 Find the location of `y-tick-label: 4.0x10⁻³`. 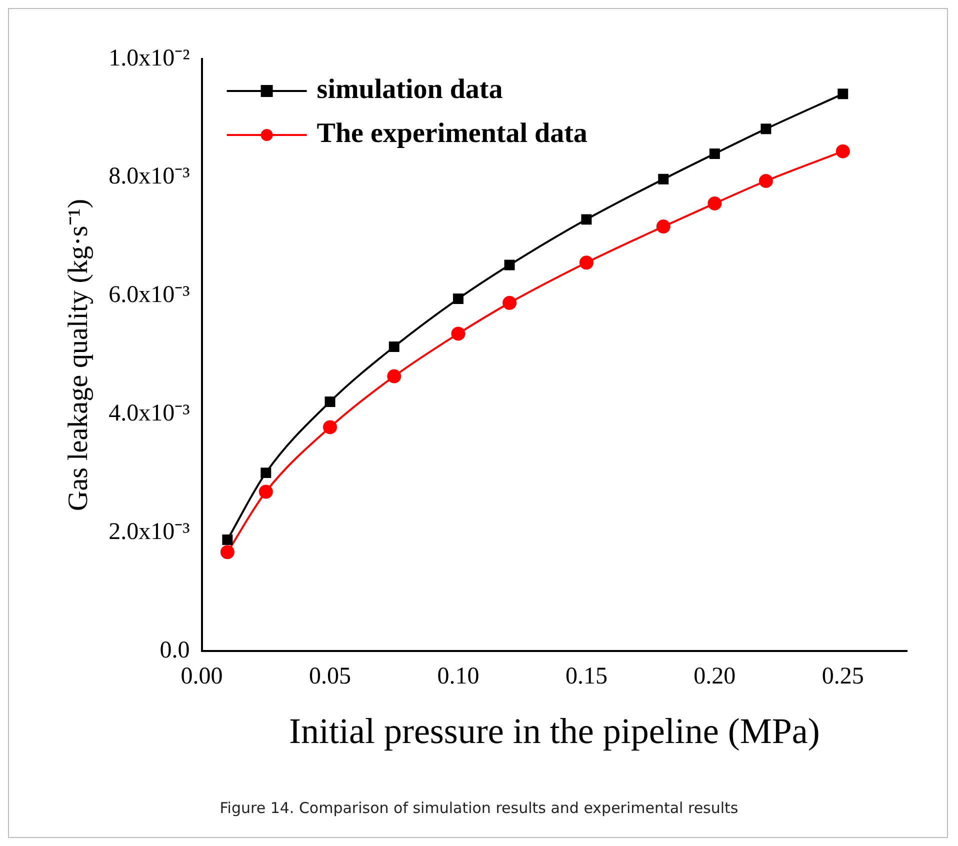

y-tick-label: 4.0x10⁻³ is located at coordinates (149, 413).